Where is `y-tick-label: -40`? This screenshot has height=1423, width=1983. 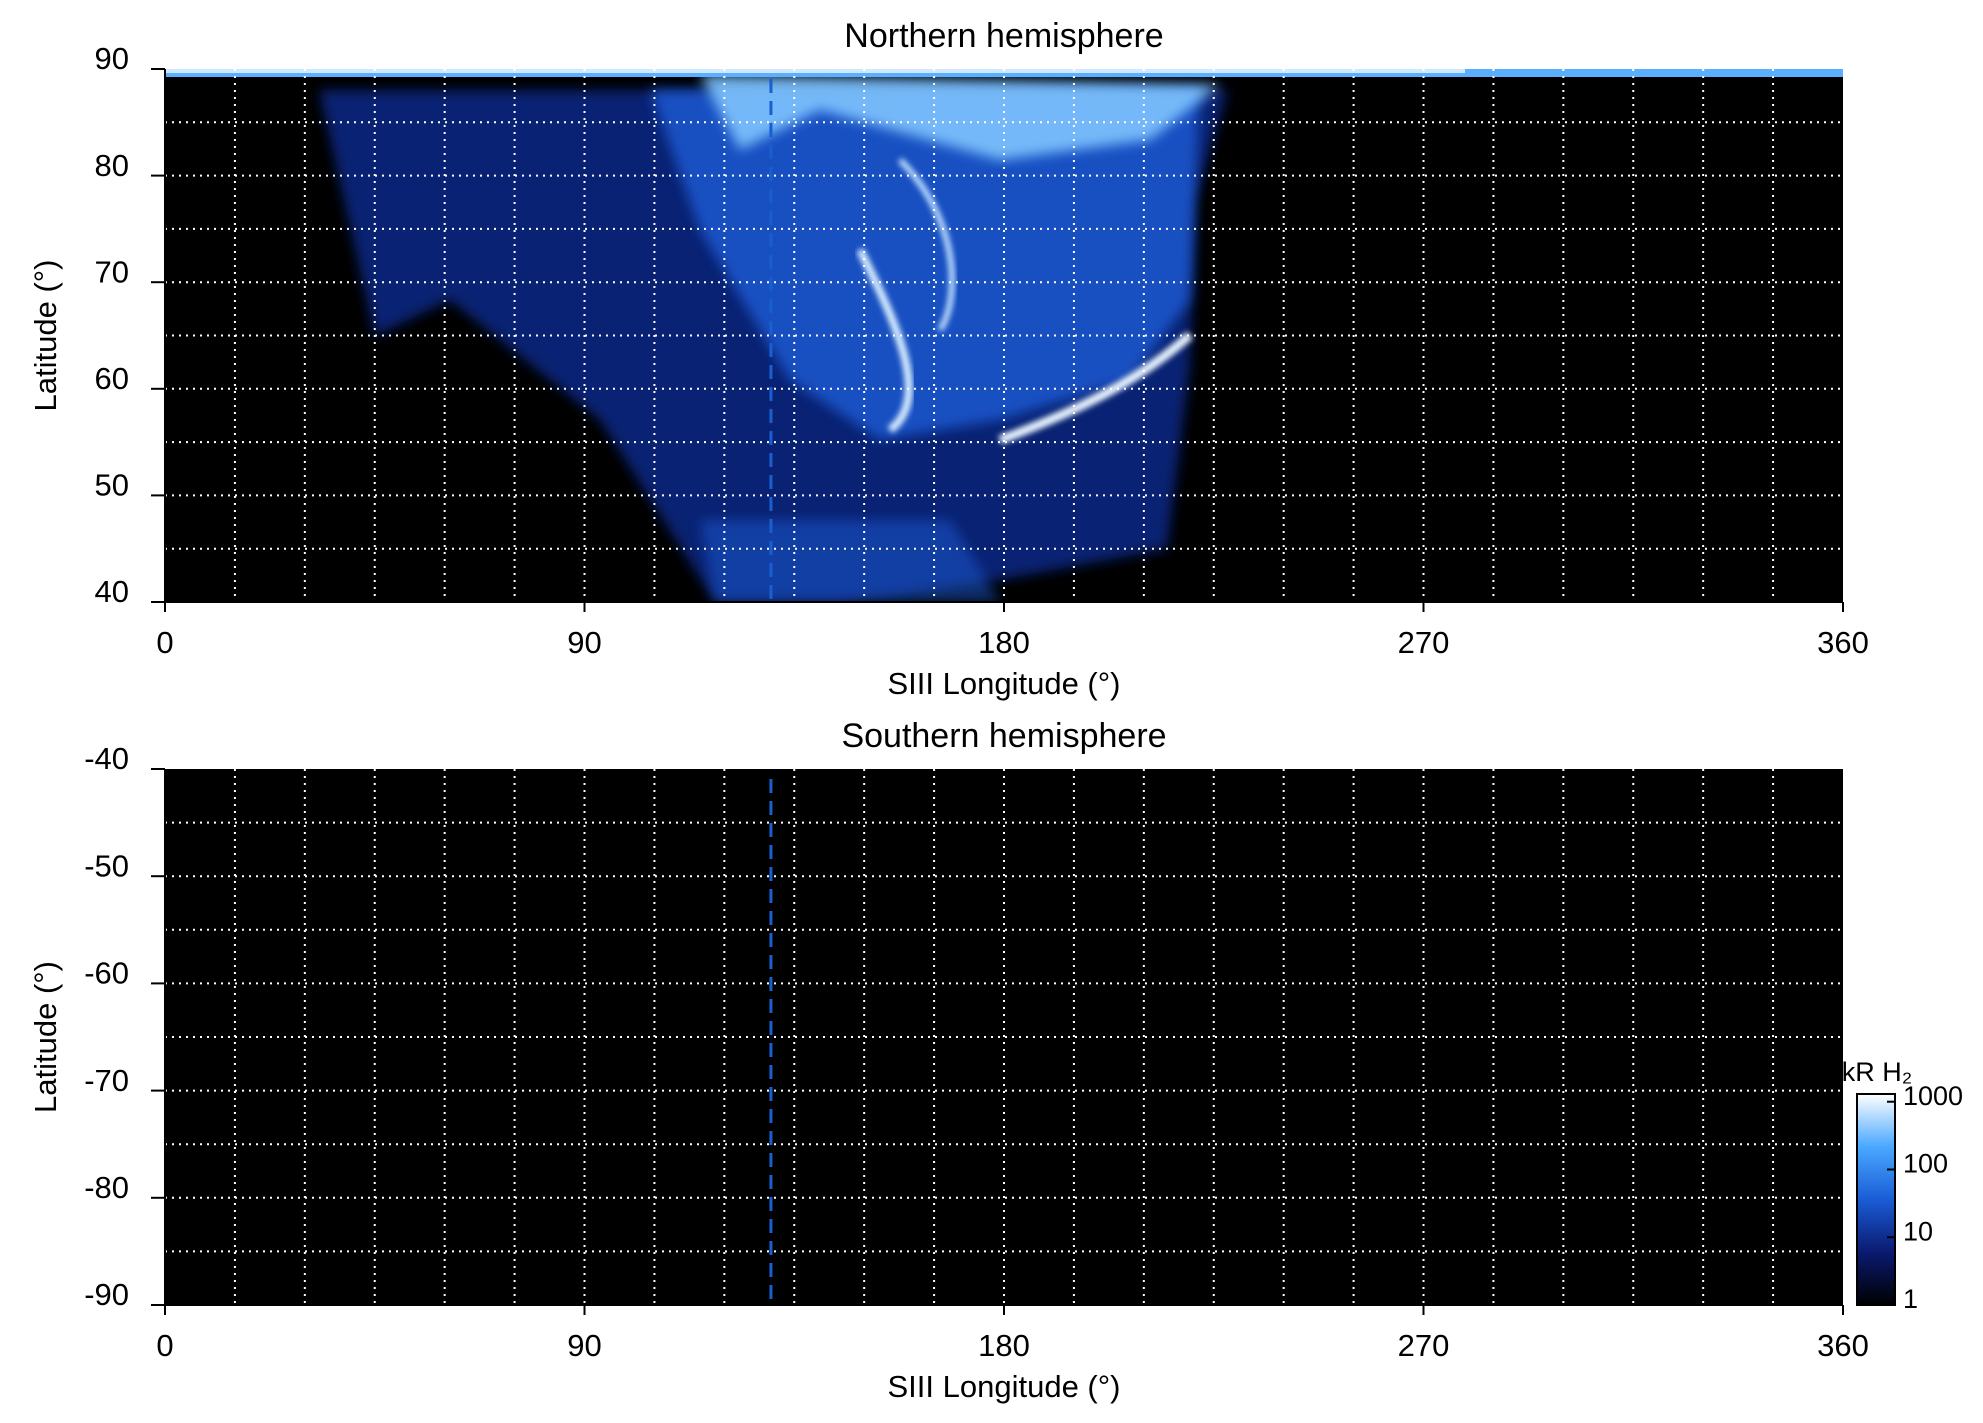
y-tick-label: -40 is located at coordinates (106, 758).